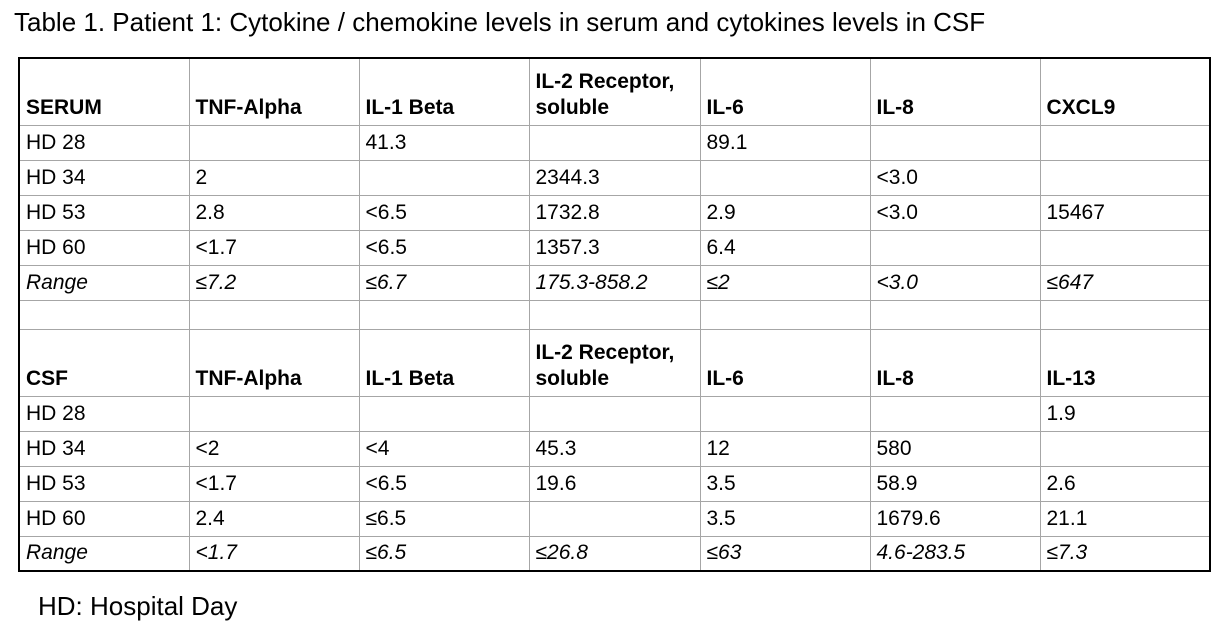 The image size is (1224, 640). I want to click on serum-row-range: Range ≤7.2 ≤6.7 175.3-858.2 ≤2 <3.0 ≤647, so click(614, 282).